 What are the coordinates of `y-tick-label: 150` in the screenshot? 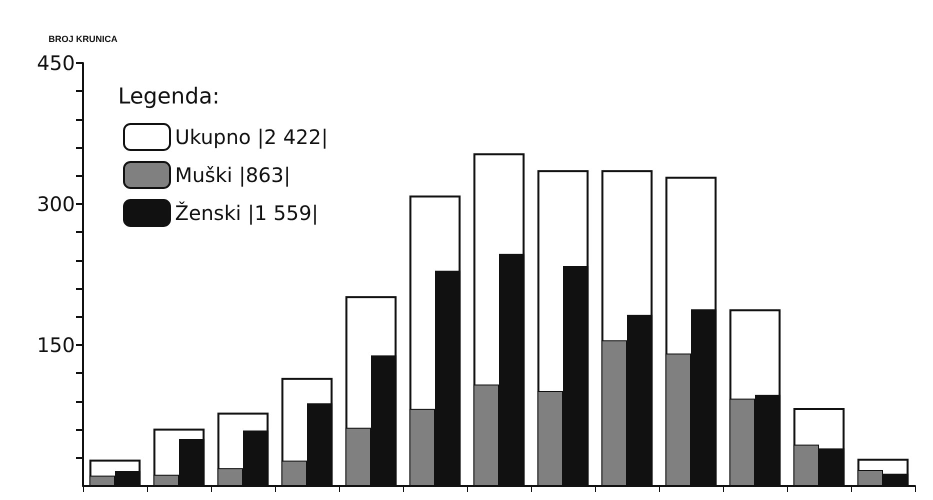 It's located at (55, 345).